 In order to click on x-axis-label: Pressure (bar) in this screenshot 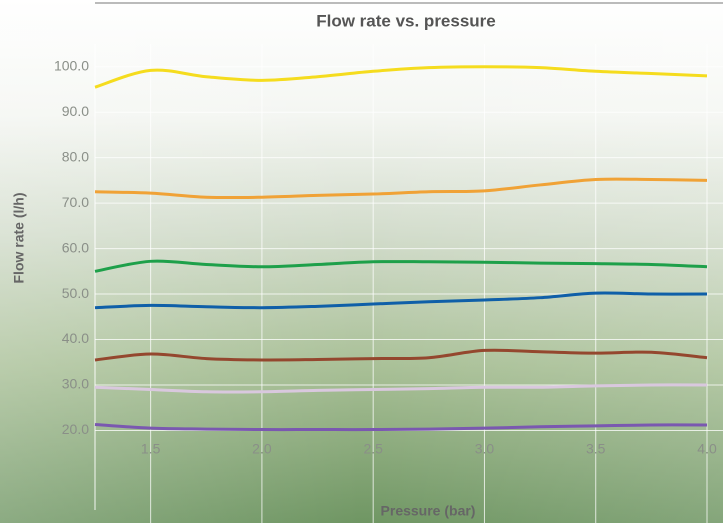, I will do `click(428, 511)`.